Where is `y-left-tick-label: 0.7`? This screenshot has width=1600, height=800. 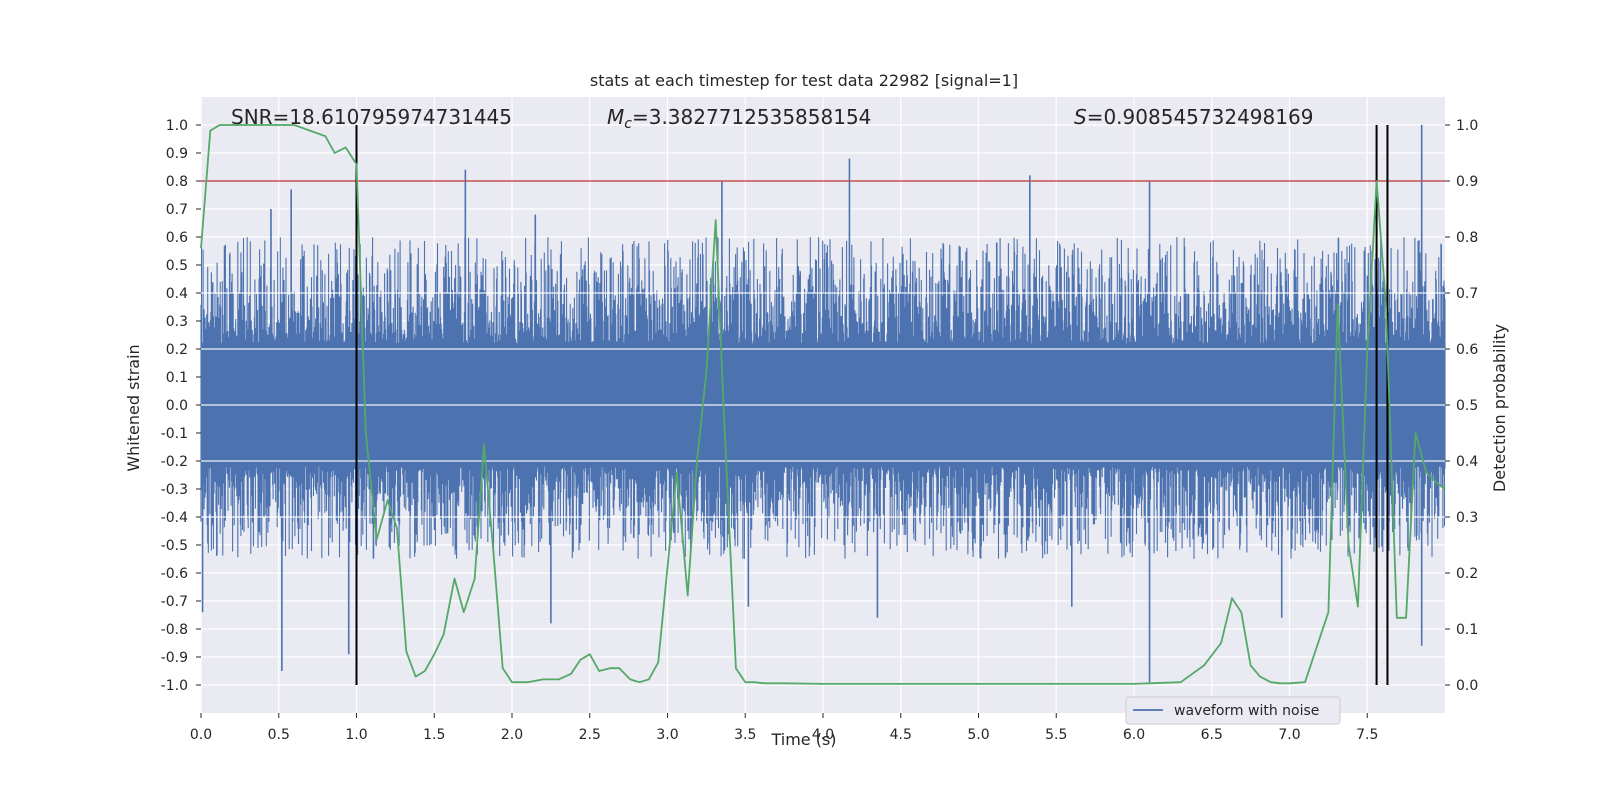
y-left-tick-label: 0.7 is located at coordinates (177, 210).